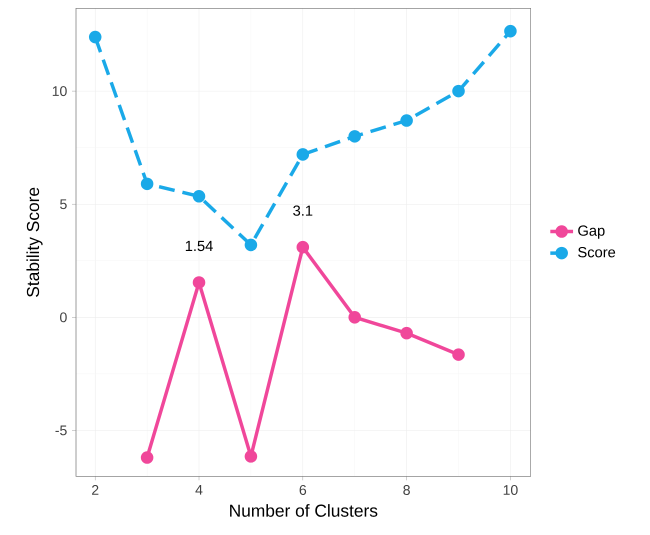 The height and width of the screenshot is (535, 650). I want to click on x-tick-label: 2, so click(95, 490).